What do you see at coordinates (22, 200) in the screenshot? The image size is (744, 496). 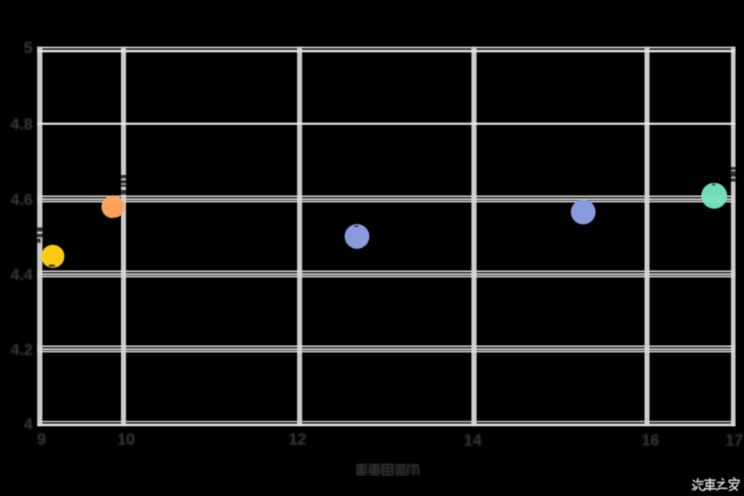 I see `svg-text: 4.6` at bounding box center [22, 200].